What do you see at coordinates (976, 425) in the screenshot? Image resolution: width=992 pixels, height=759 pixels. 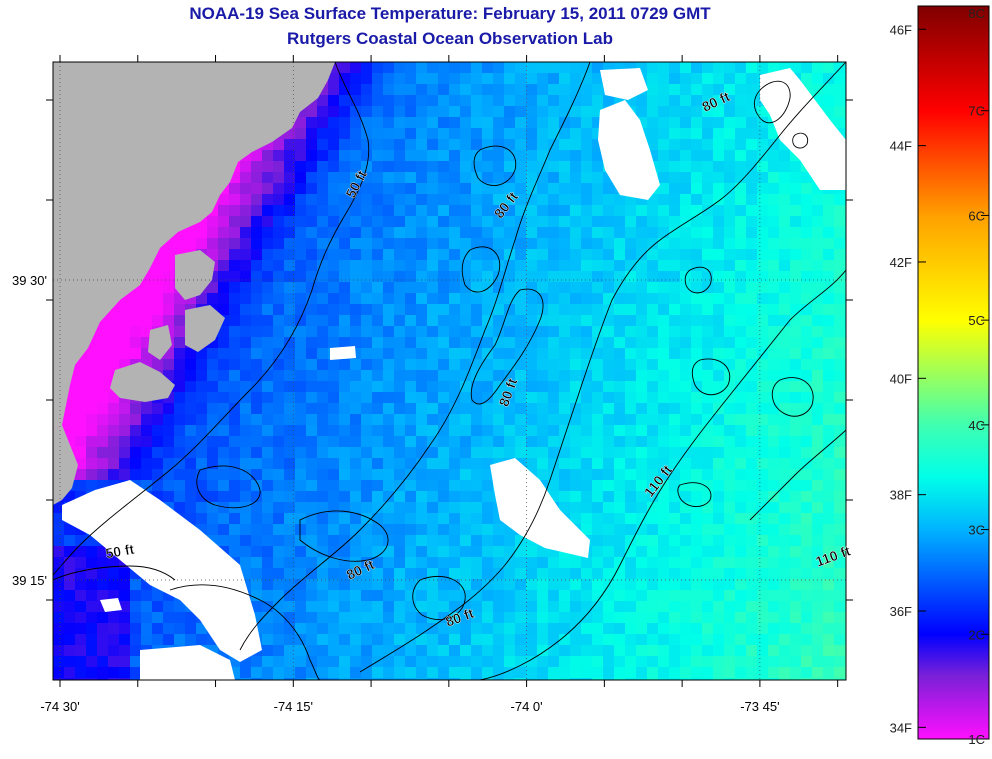 I see `celsius-label: 4C` at bounding box center [976, 425].